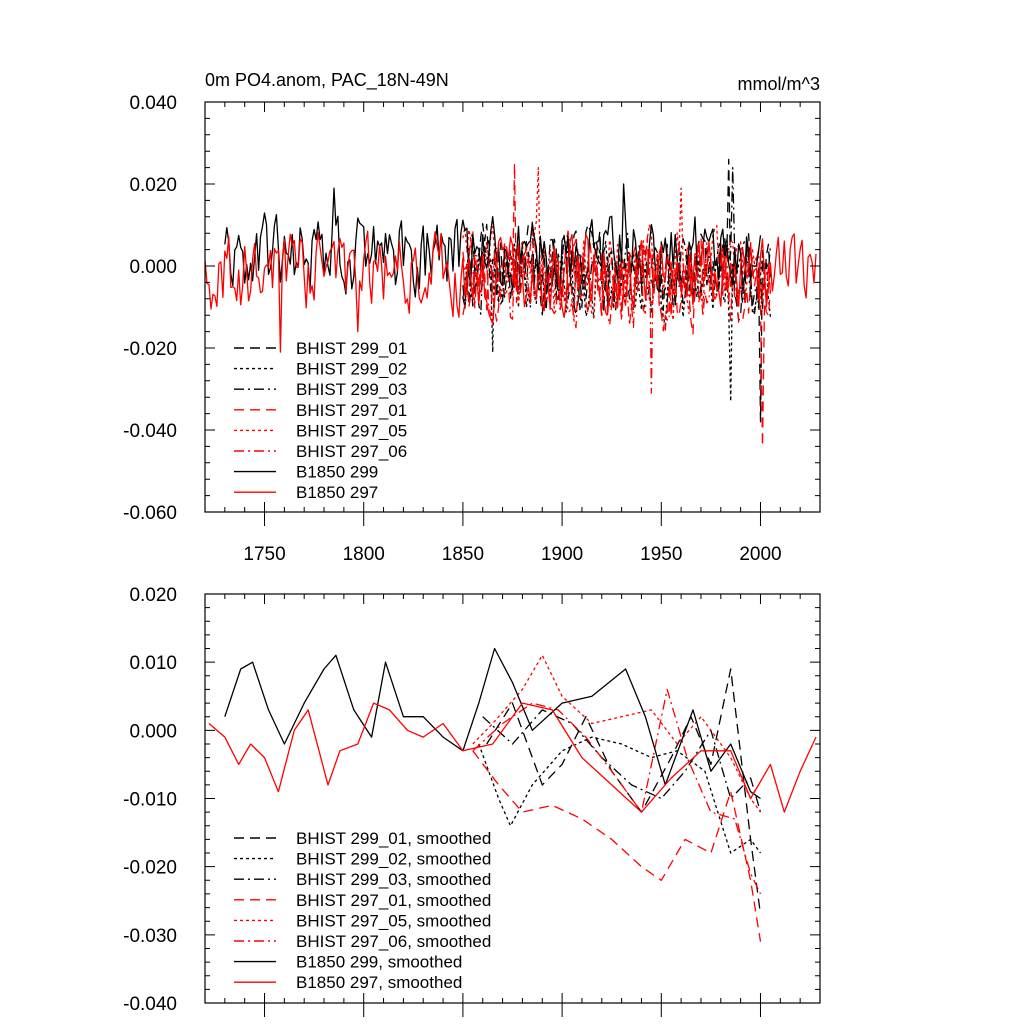  Describe the element at coordinates (351, 451) in the screenshot. I see `legend-label: BHIST 297_06` at that location.